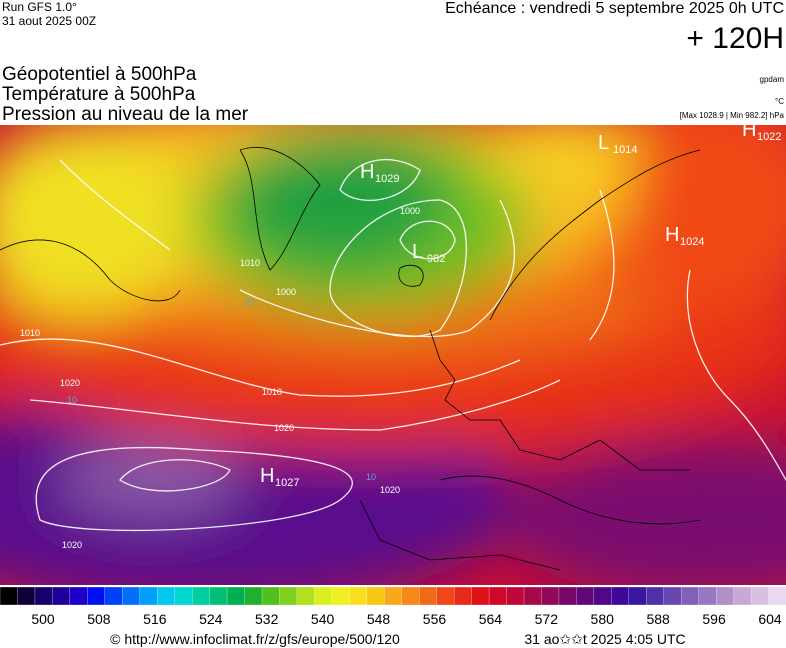 The image size is (786, 648). Describe the element at coordinates (211, 619) in the screenshot. I see `colorbar-label: 524` at that location.